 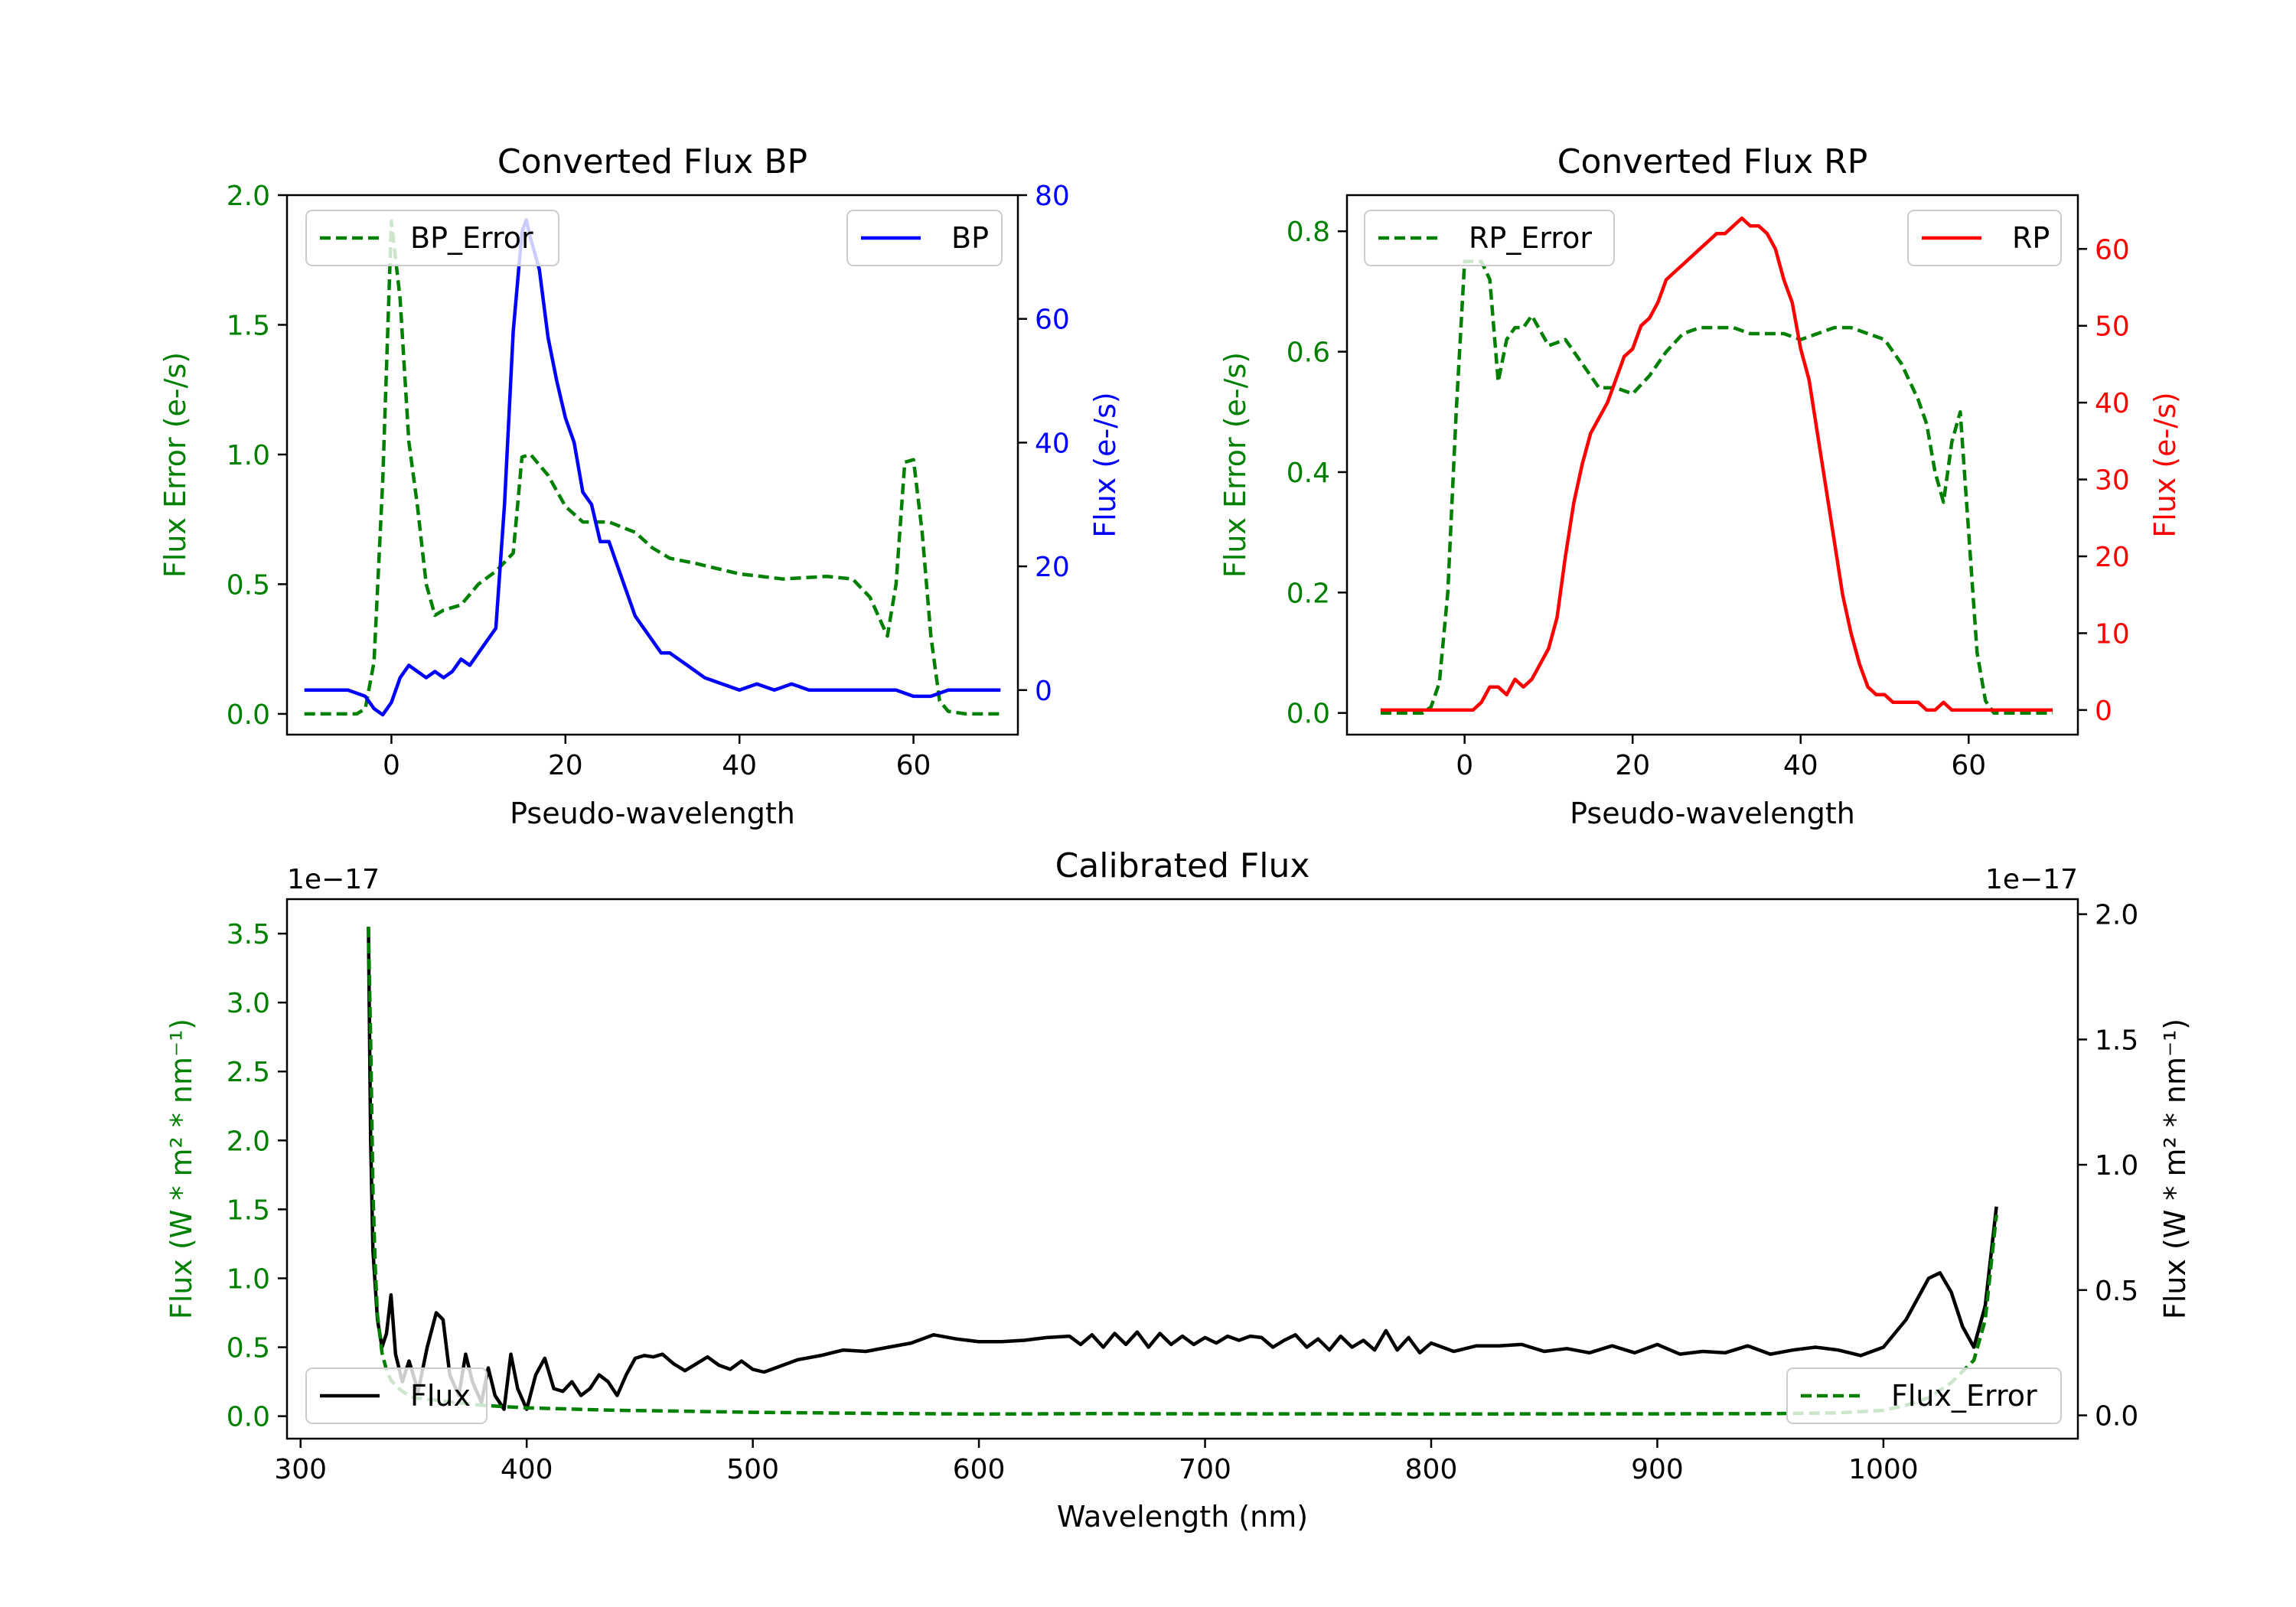 I want to click on y-right-tick-label: 0.0, so click(x=2116, y=1417).